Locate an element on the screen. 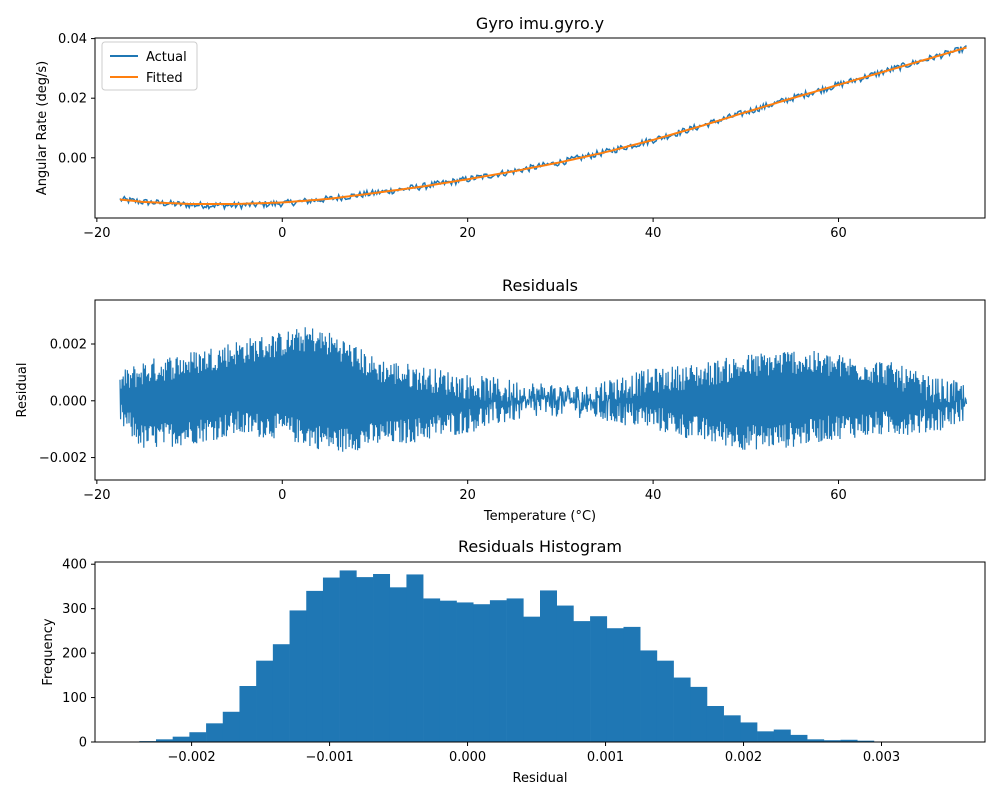 Image resolution: width=1000 pixels, height=800 pixels. residuals-plot-area is located at coordinates (543, 389).